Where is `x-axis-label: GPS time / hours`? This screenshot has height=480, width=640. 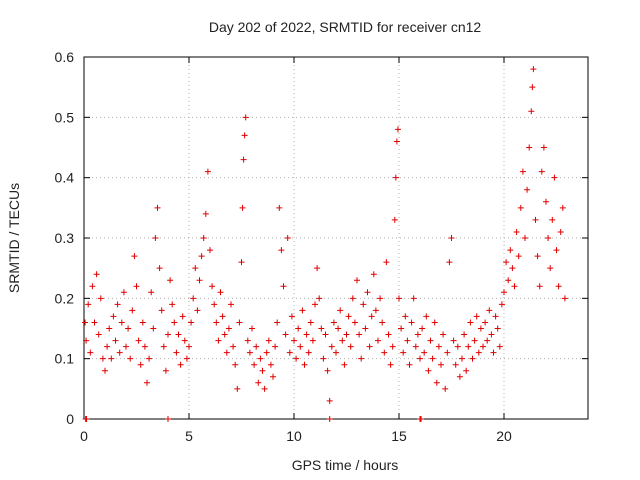
x-axis-label: GPS time / hours is located at coordinates (345, 465).